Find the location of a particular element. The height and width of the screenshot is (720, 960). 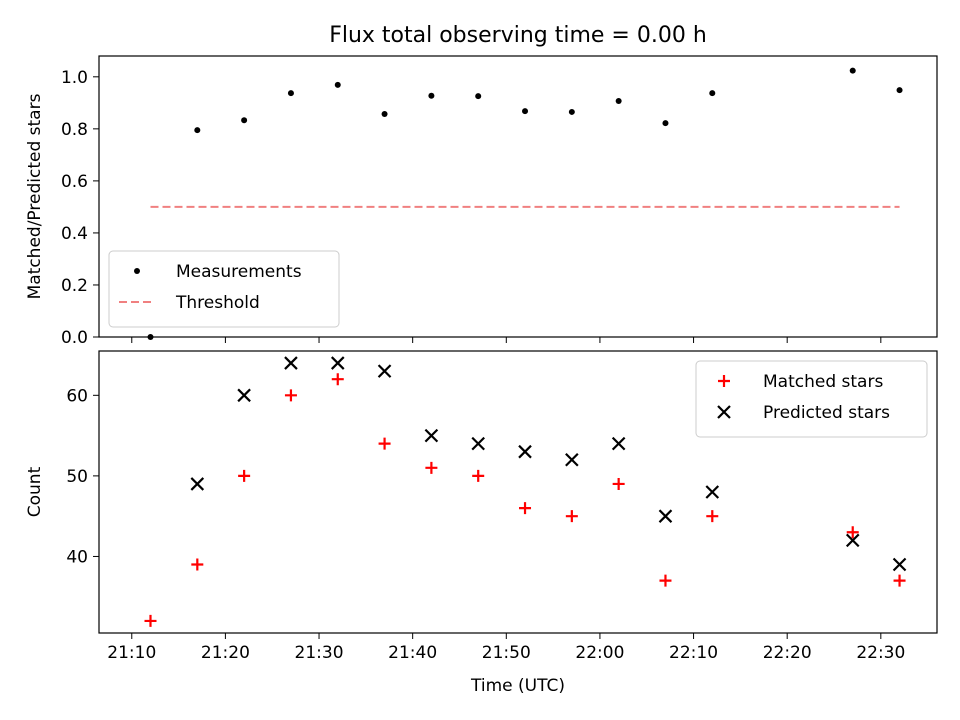

y-tick-label: 0.0 is located at coordinates (74, 338).